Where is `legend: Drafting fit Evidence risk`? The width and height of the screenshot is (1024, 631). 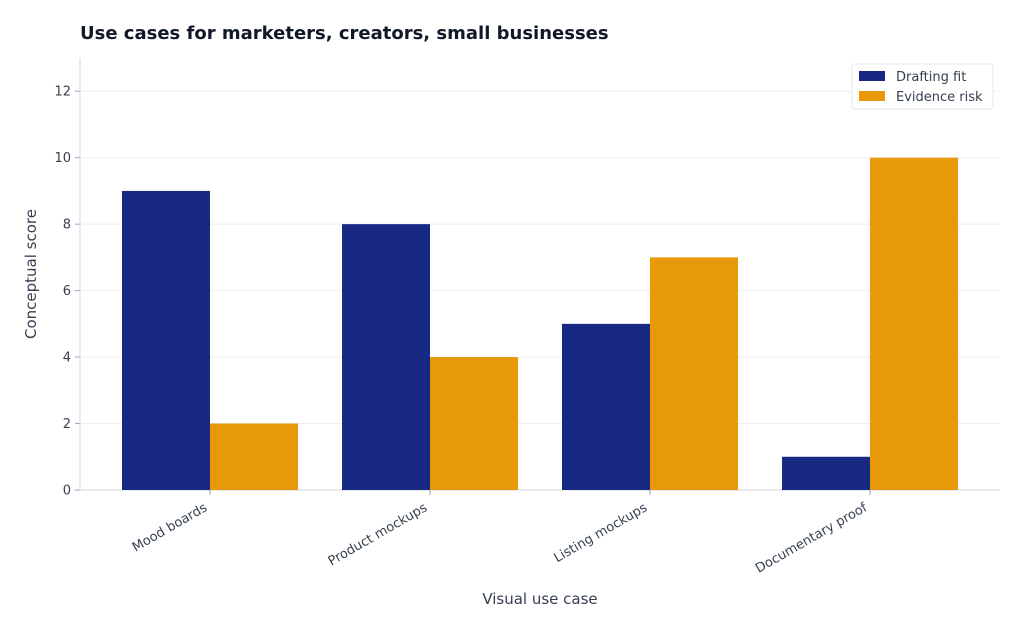
legend: Drafting fit Evidence risk is located at coordinates (922, 86).